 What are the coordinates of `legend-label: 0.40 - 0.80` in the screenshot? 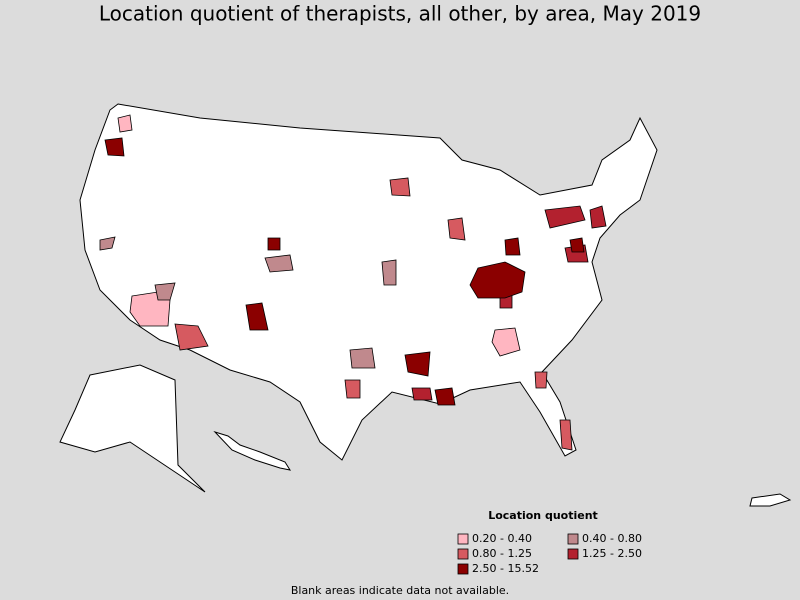 It's located at (612, 538).